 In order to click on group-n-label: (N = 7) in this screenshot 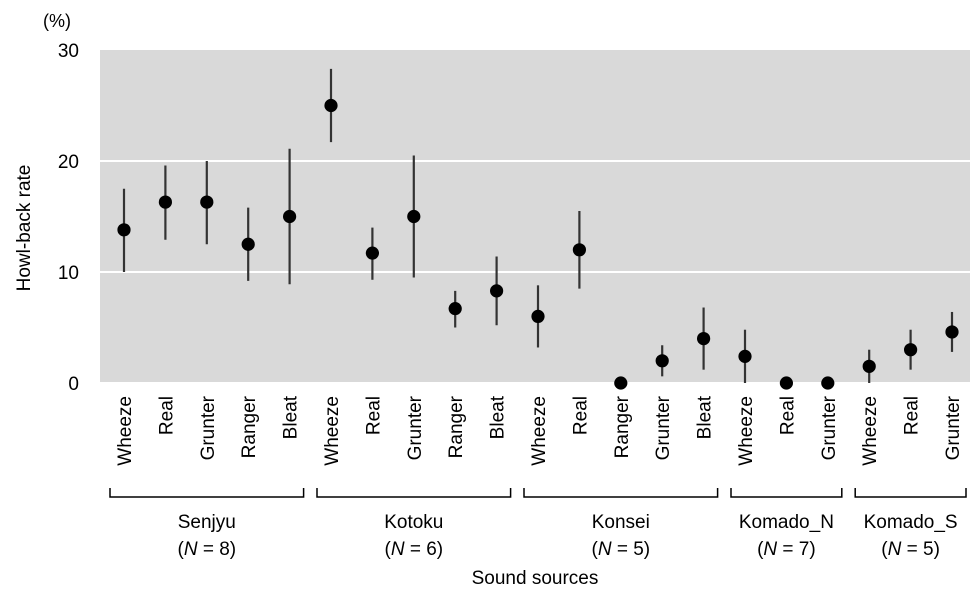, I will do `click(786, 549)`.